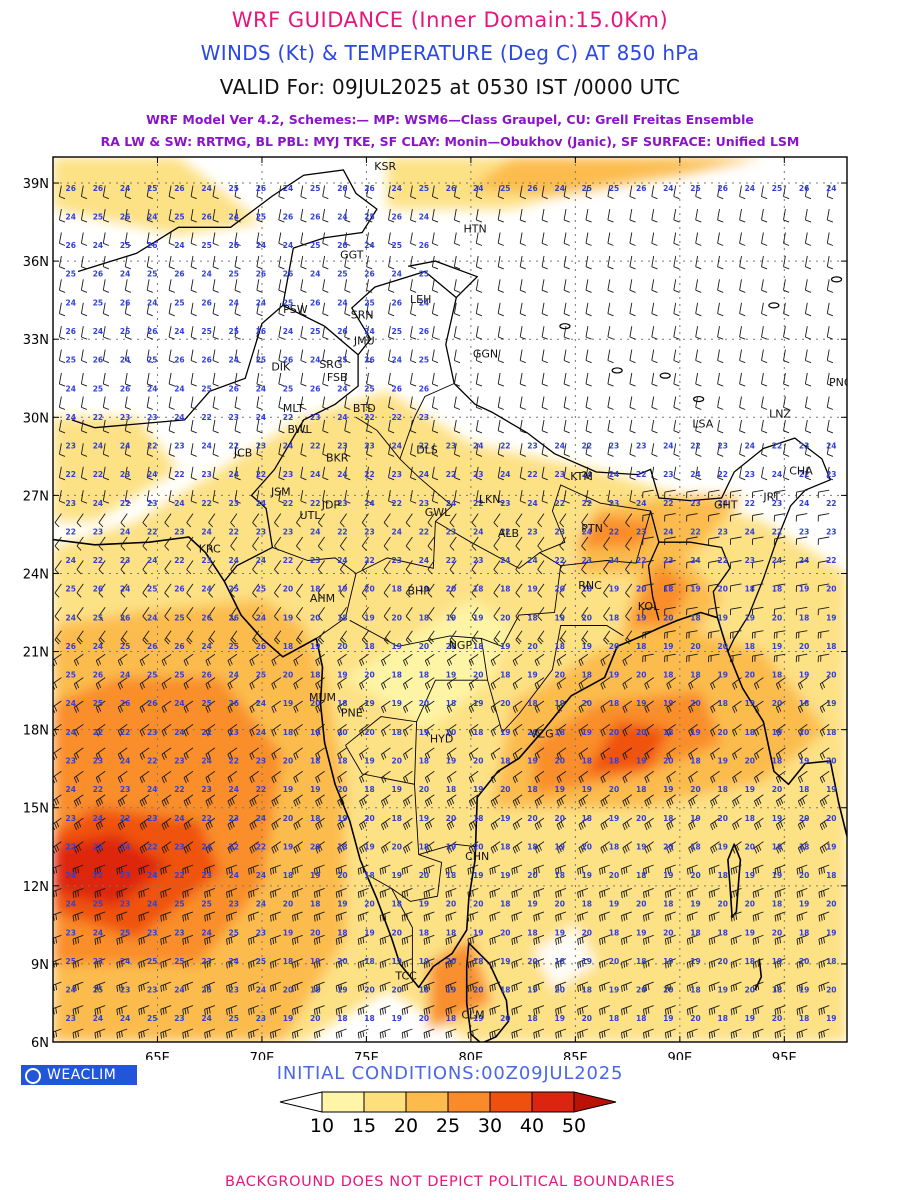  I want to click on isotherm-value: 19, so click(315, 732).